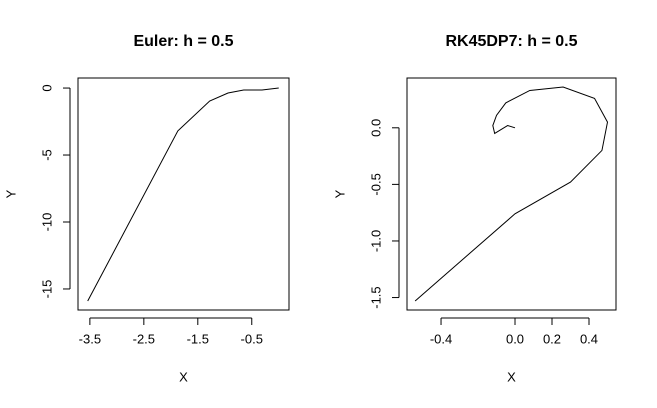 The height and width of the screenshot is (408, 657). What do you see at coordinates (375, 241) in the screenshot?
I see `y-tick-label: -1.0` at bounding box center [375, 241].